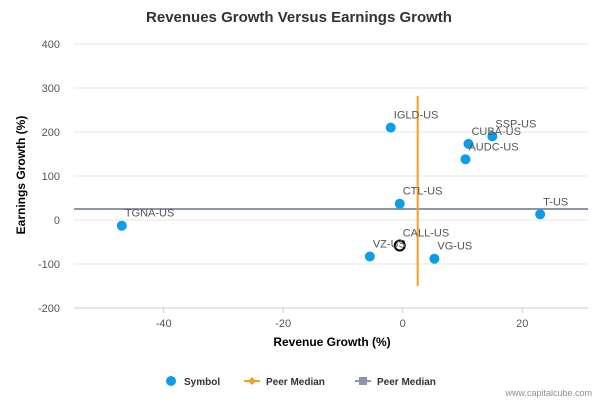 This screenshot has width=600, height=400. I want to click on legend-symbol-marker, so click(171, 381).